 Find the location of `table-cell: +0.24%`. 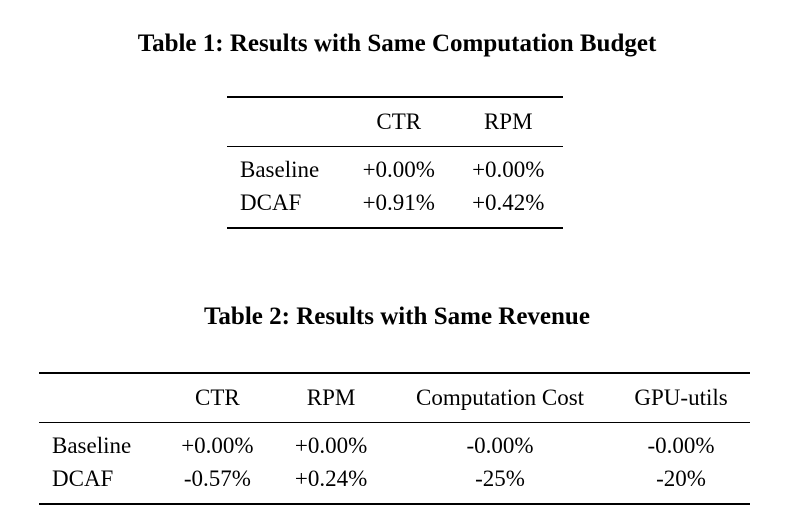

table-cell: +0.24% is located at coordinates (331, 478).